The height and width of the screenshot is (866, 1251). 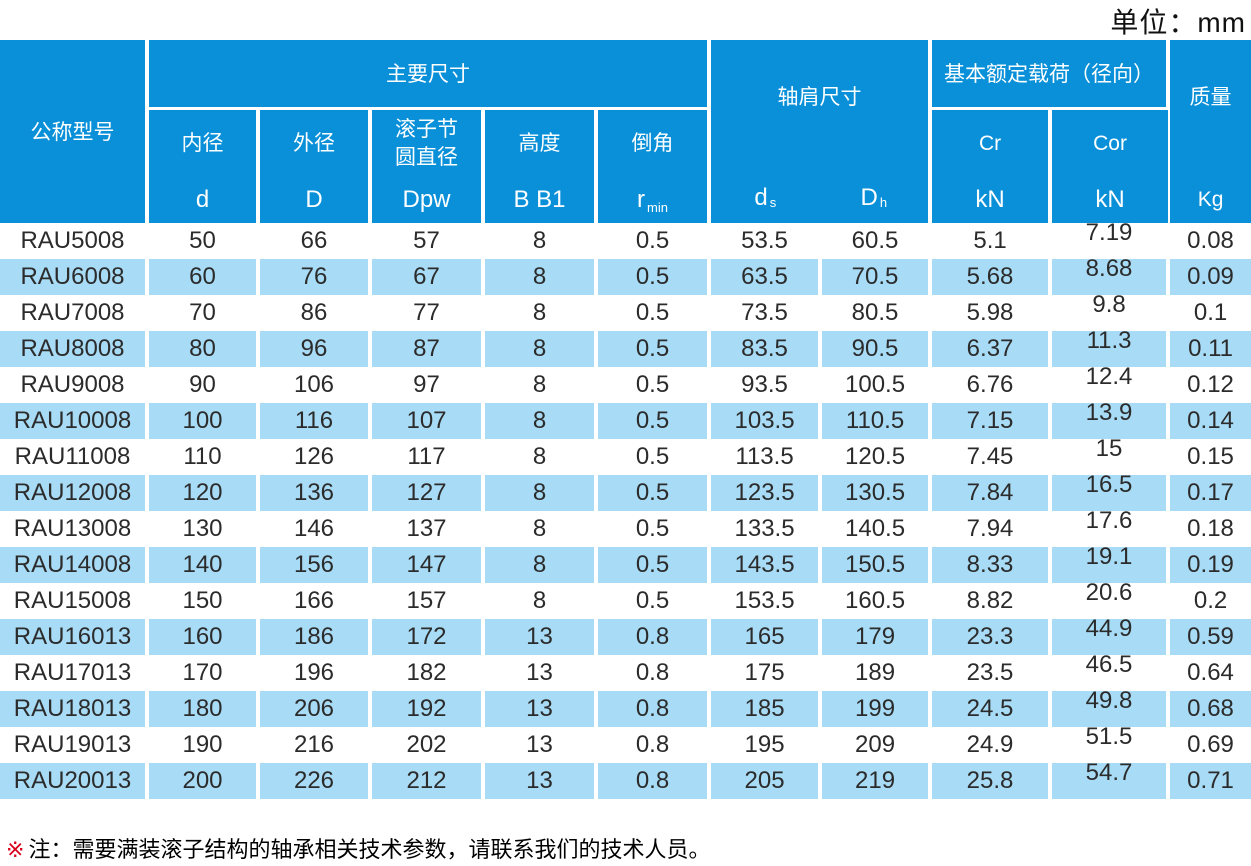 I want to click on cell-kg: 0.14, so click(x=1209, y=420).